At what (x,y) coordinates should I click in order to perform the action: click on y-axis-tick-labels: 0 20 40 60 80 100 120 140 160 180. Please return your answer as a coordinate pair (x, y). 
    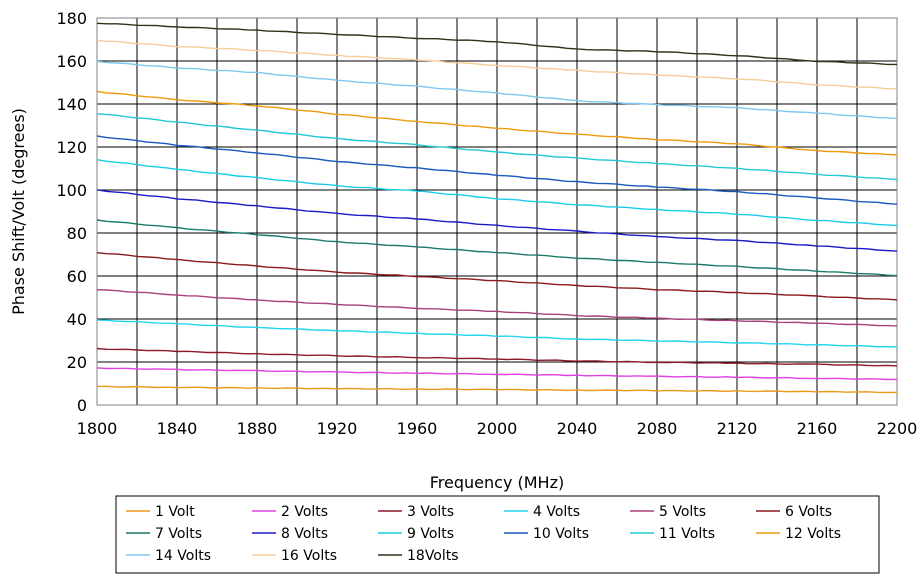
    Looking at the image, I should click on (71, 212).